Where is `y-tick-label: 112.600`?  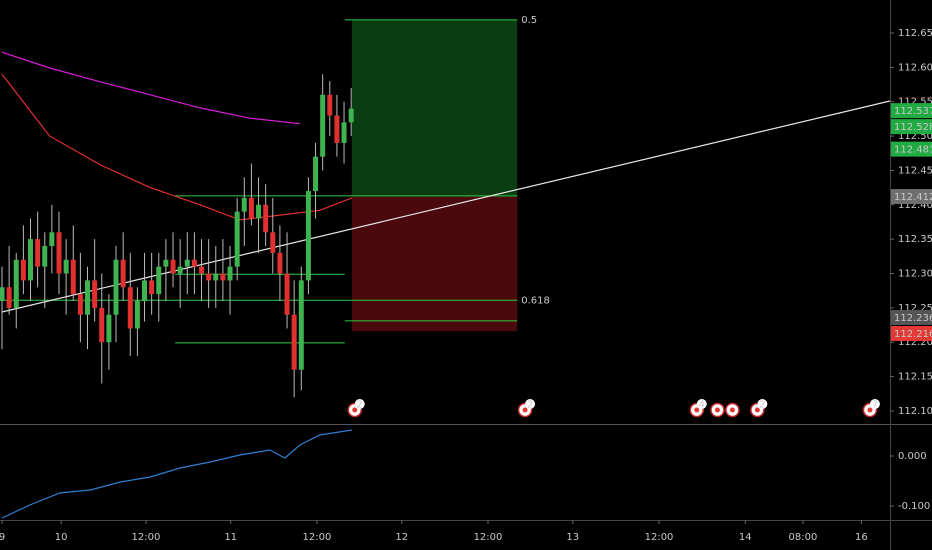
y-tick-label: 112.600 is located at coordinates (915, 67).